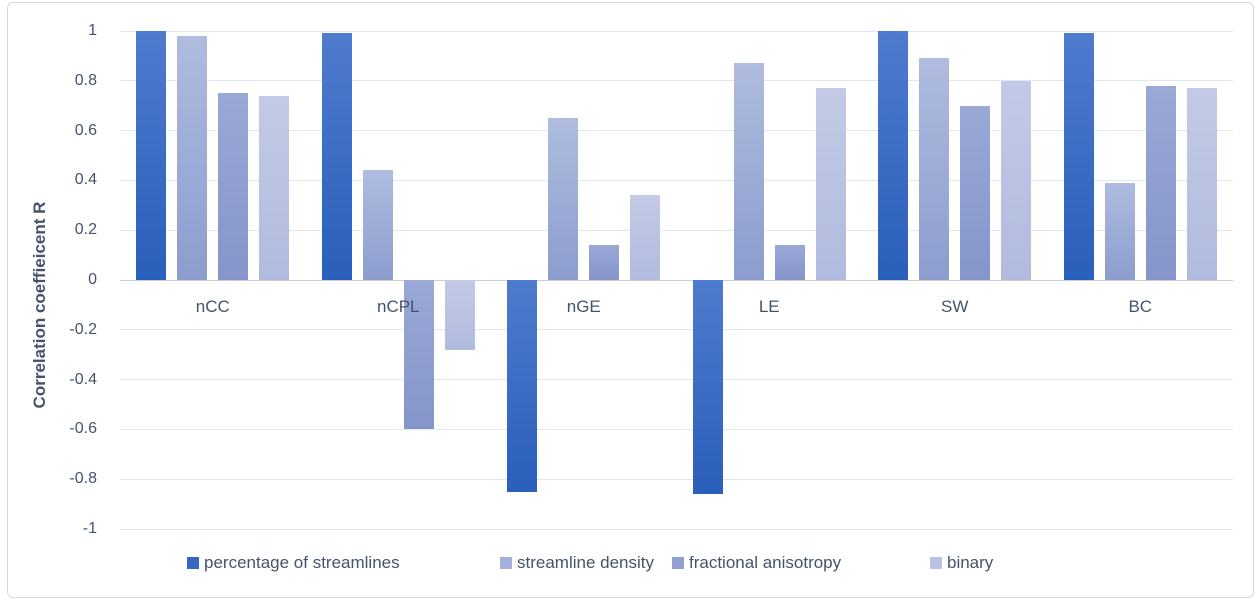 The height and width of the screenshot is (605, 1259). What do you see at coordinates (765, 562) in the screenshot?
I see `legend-label-fractional-anisotropy: fractional anisotropy` at bounding box center [765, 562].